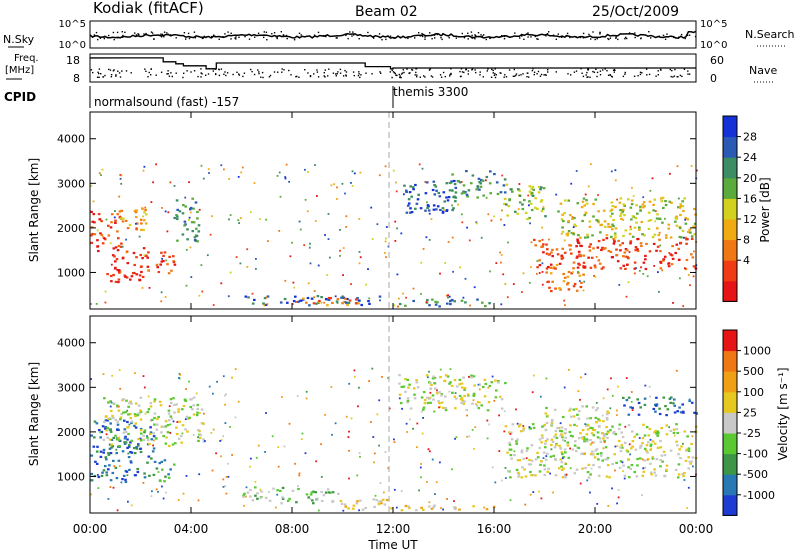  Describe the element at coordinates (763, 70) in the screenshot. I see `nave-label: Nave` at that location.